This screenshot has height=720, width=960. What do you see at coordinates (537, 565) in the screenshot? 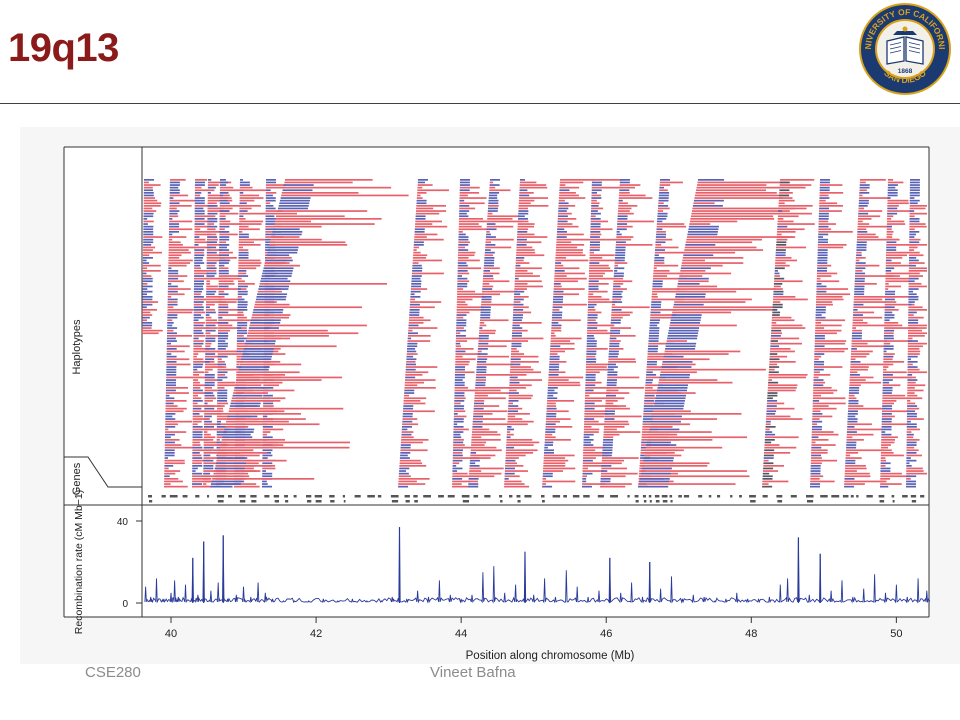
I see `recombination-rate-line` at bounding box center [537, 565].